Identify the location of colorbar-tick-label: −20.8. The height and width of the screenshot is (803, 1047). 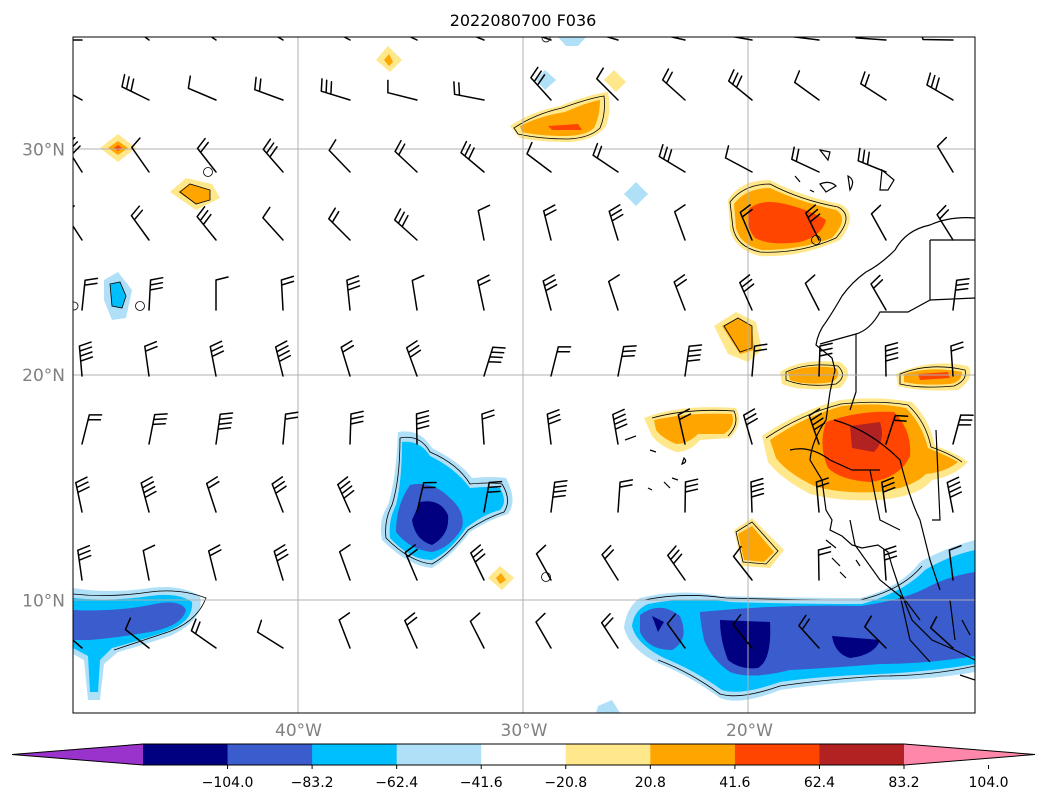
(565, 783).